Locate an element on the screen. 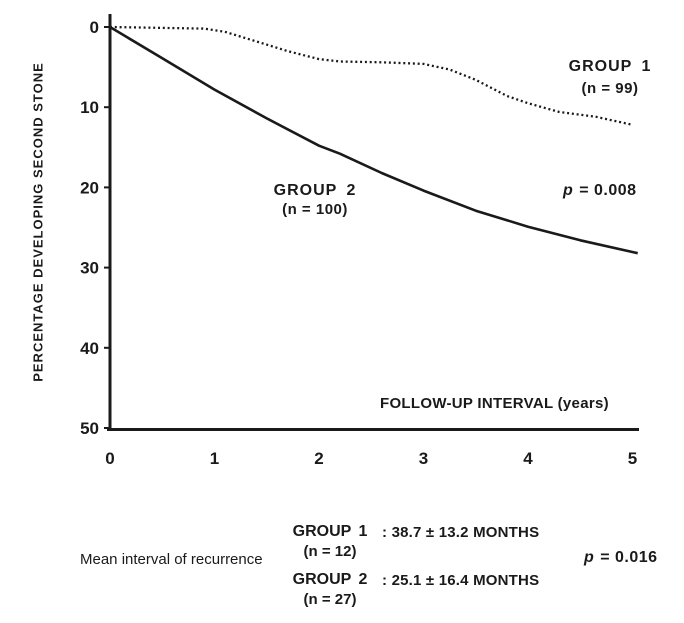 This screenshot has height=623, width=684. caption-row1-n: (n = 12) is located at coordinates (330, 551).